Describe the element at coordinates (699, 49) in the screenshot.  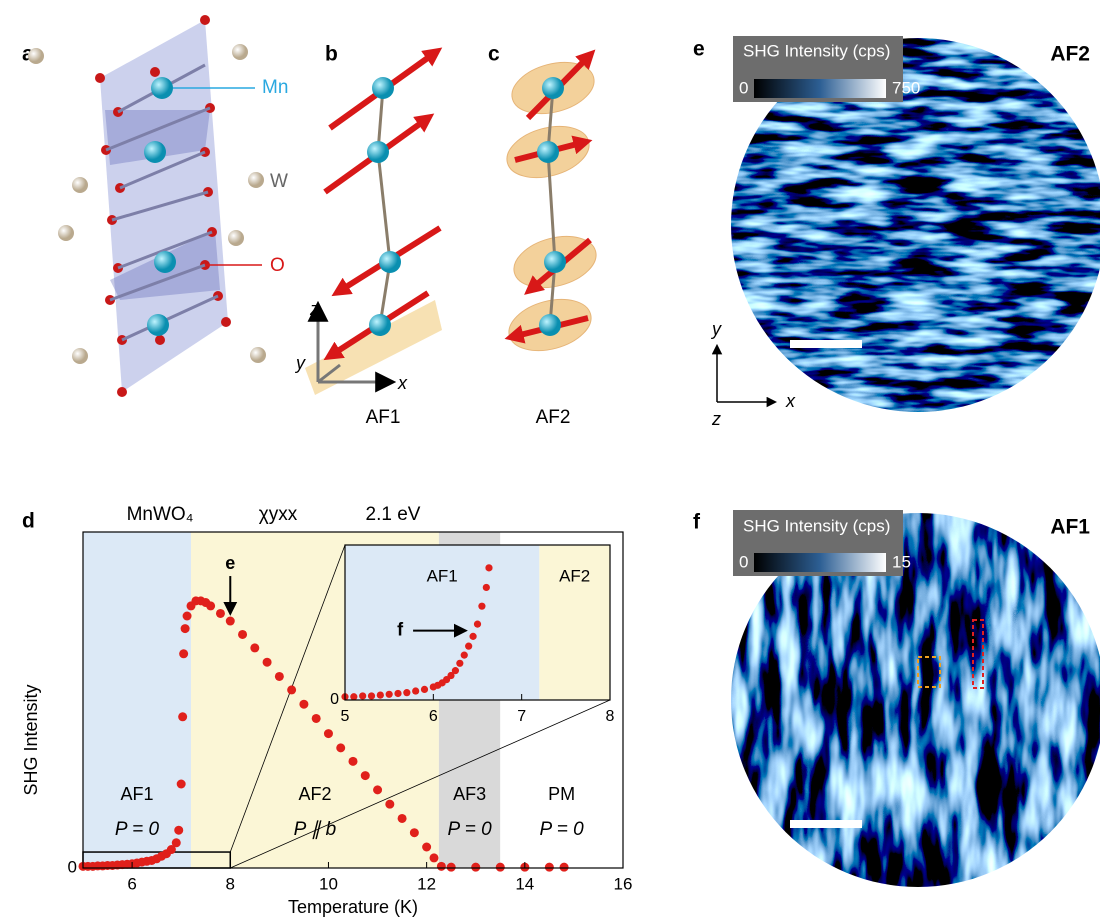
I see `panel-label: e` at that location.